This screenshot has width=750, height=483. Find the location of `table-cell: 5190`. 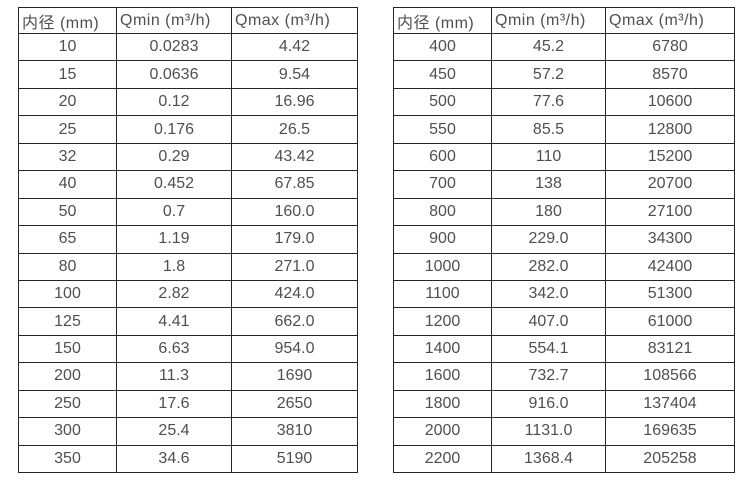

table-cell: 5190 is located at coordinates (294, 459).